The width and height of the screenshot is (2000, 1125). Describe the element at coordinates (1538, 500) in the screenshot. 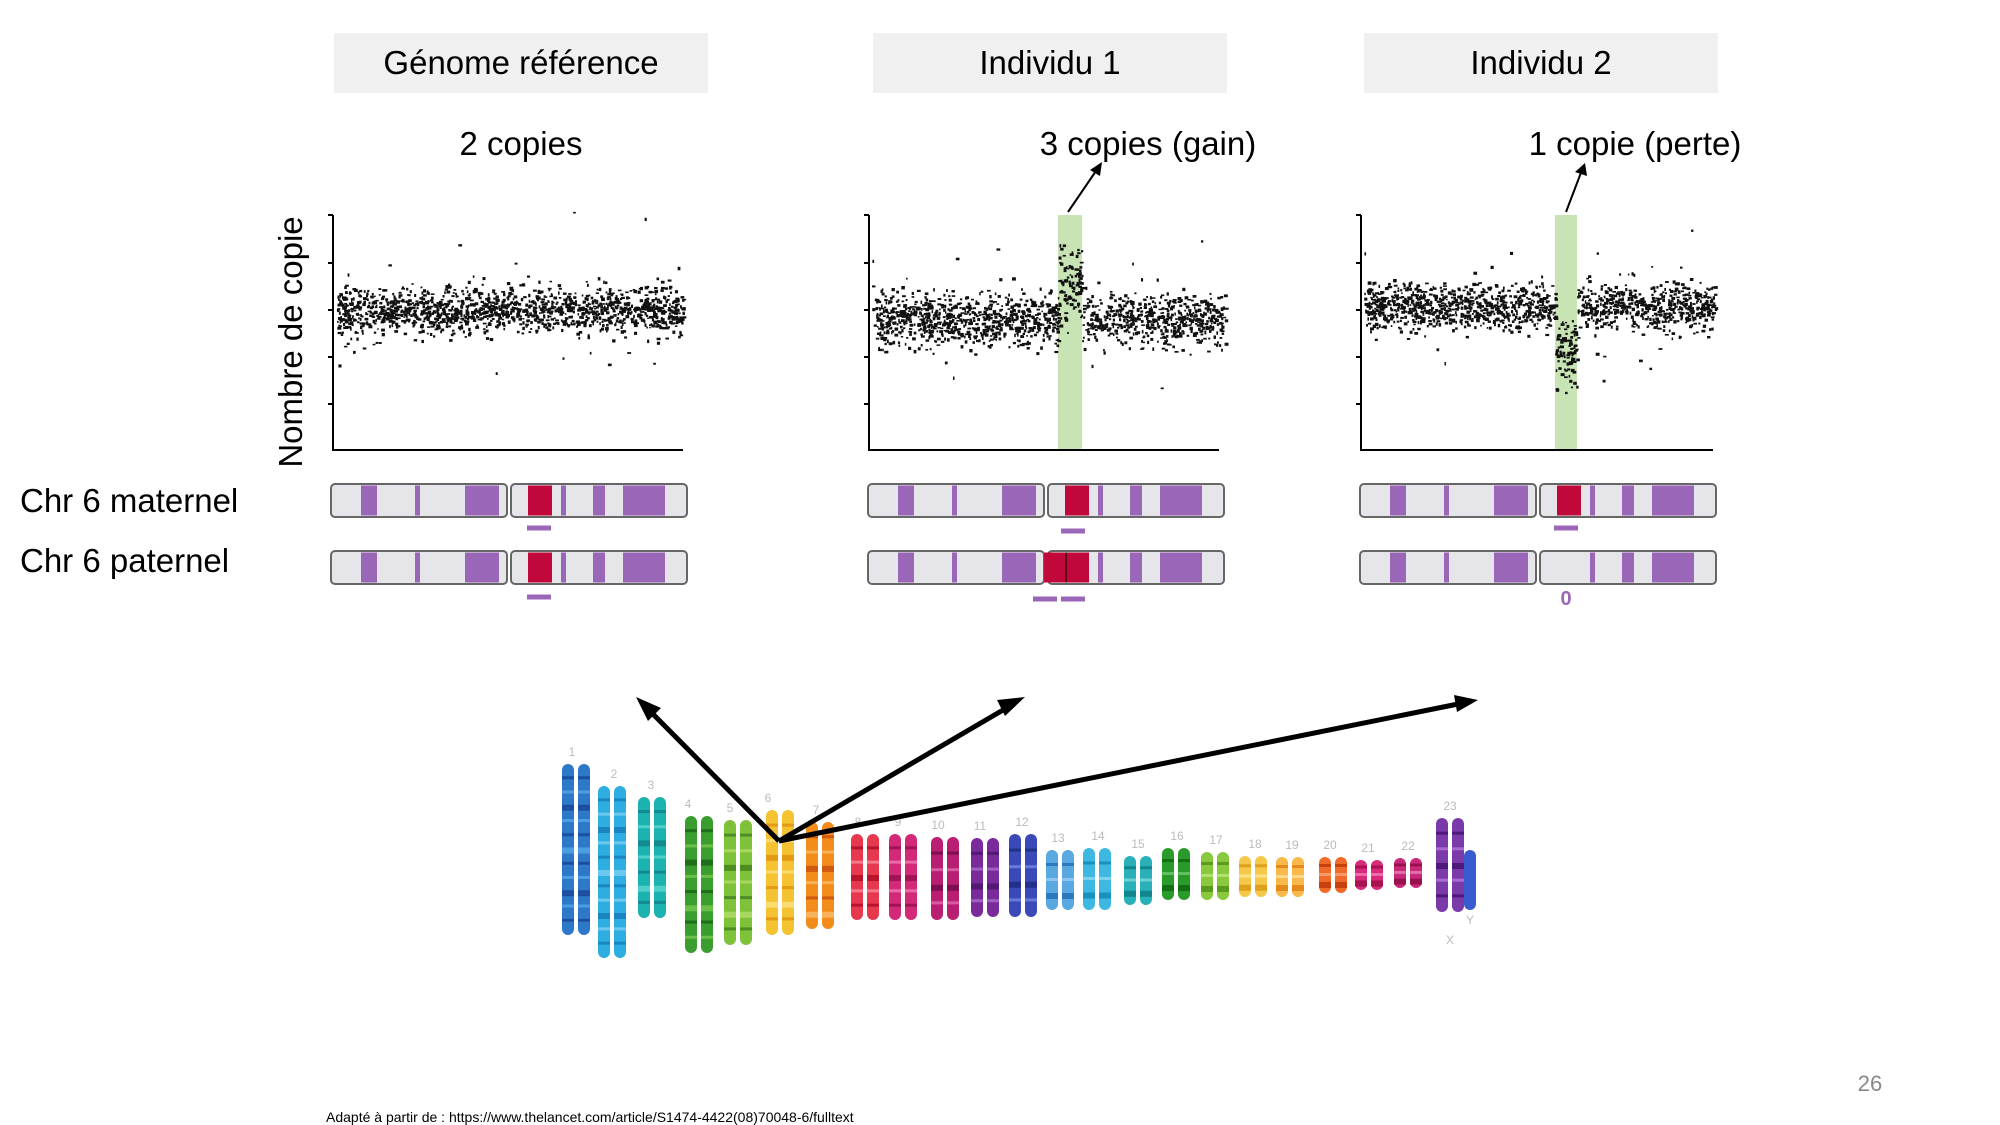

I see `chromosome-individual-2-maternal` at that location.